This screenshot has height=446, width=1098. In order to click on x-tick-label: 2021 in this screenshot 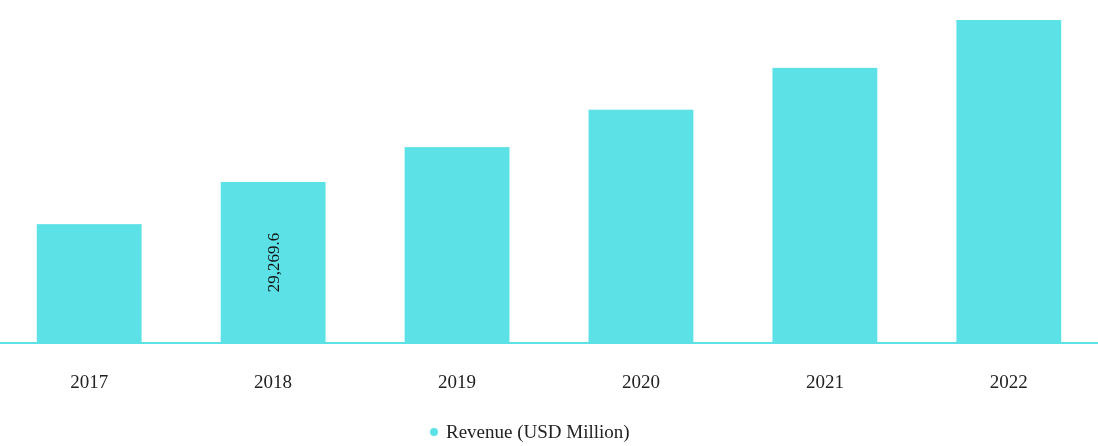, I will do `click(824, 381)`.